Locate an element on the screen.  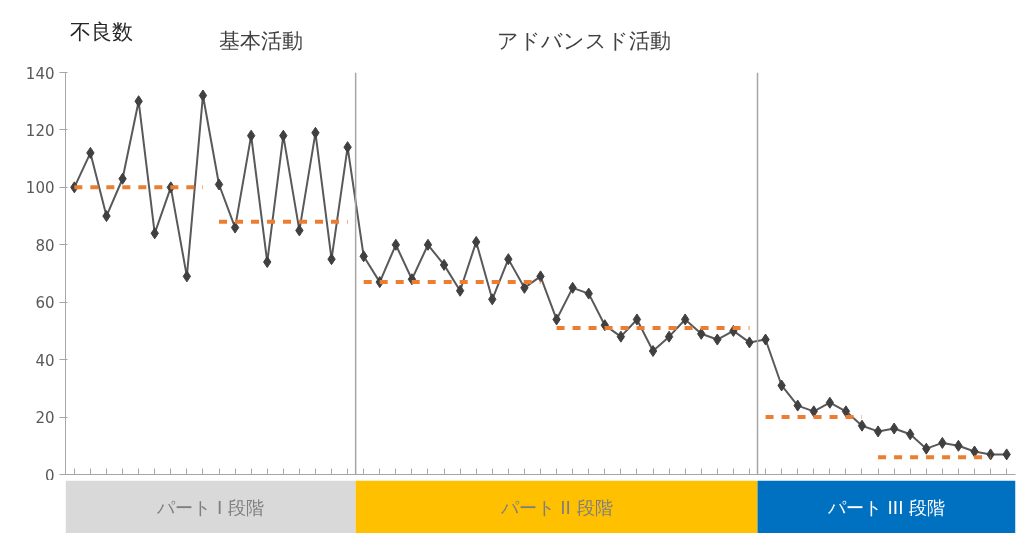
y-tick-label: 0 is located at coordinates (49, 475).